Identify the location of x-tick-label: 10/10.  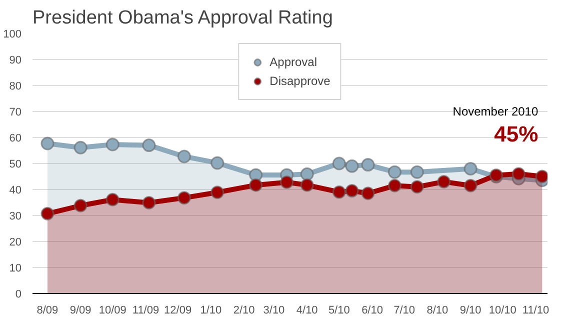
(502, 310).